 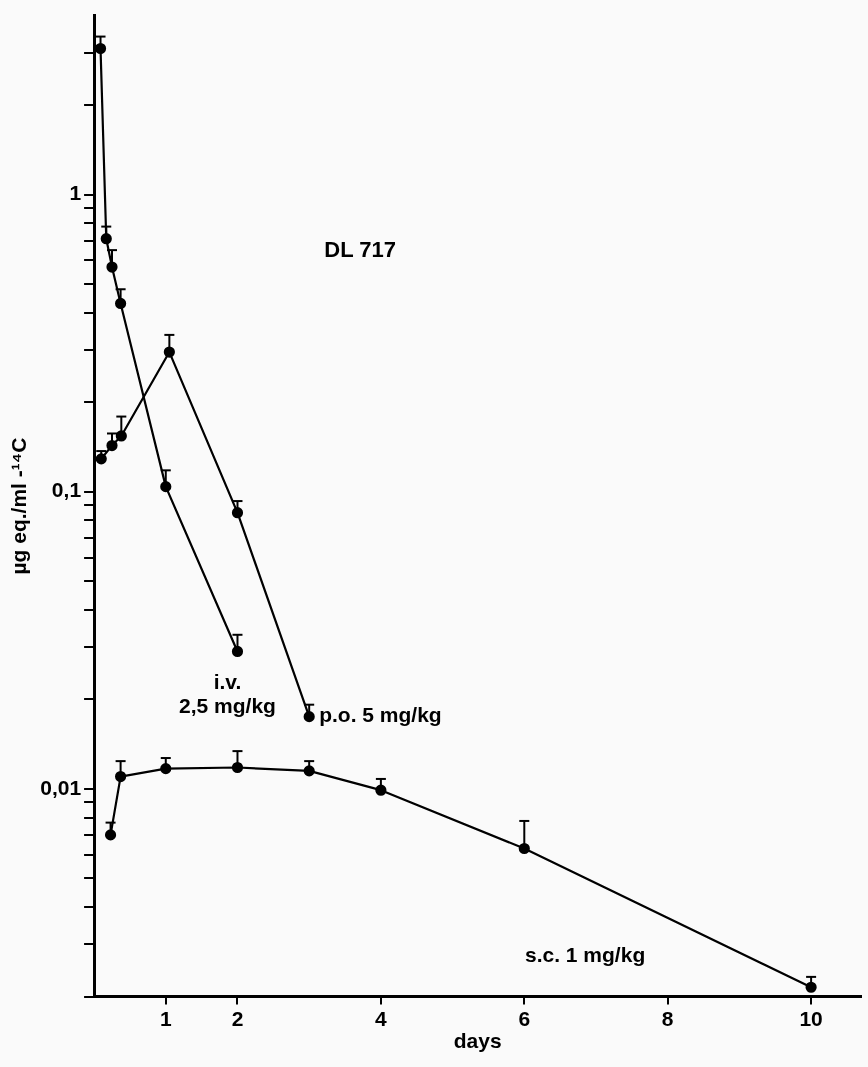 I want to click on text: DL 717, so click(x=360, y=250).